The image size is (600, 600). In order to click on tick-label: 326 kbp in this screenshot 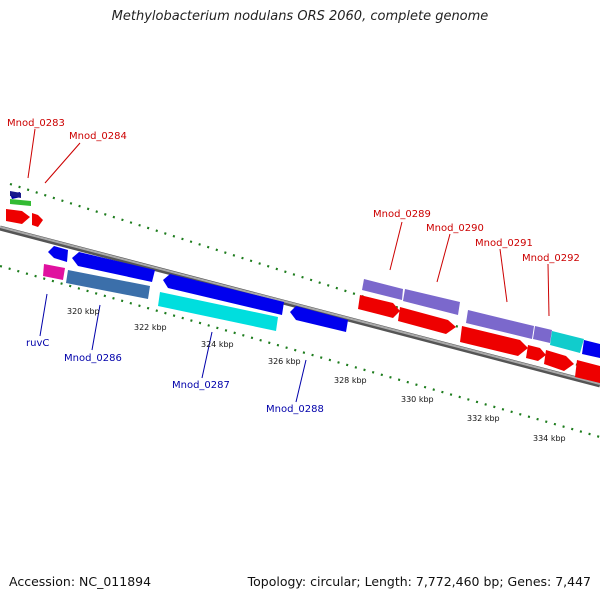, I will do `click(284, 361)`.